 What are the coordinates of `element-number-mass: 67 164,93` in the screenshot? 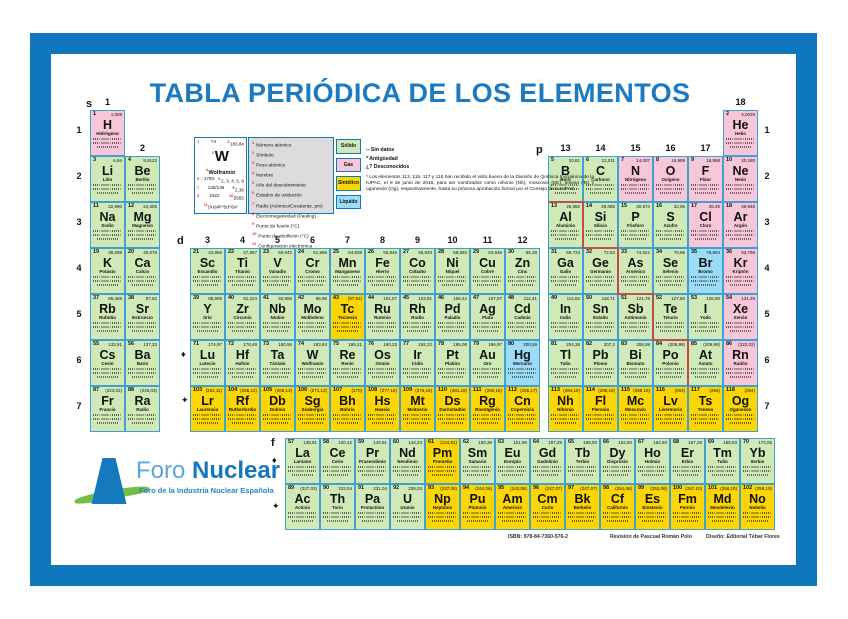 It's located at (652, 442).